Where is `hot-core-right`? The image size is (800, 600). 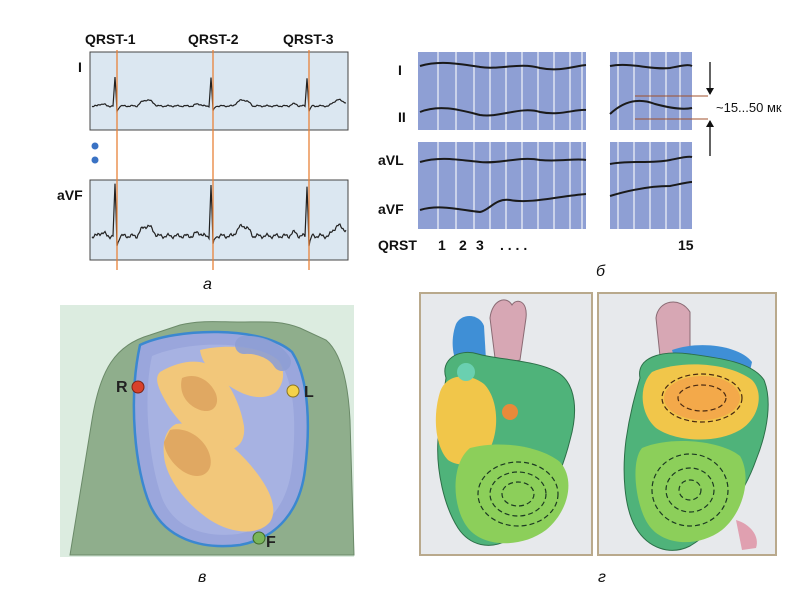 hot-core-right is located at coordinates (702, 398).